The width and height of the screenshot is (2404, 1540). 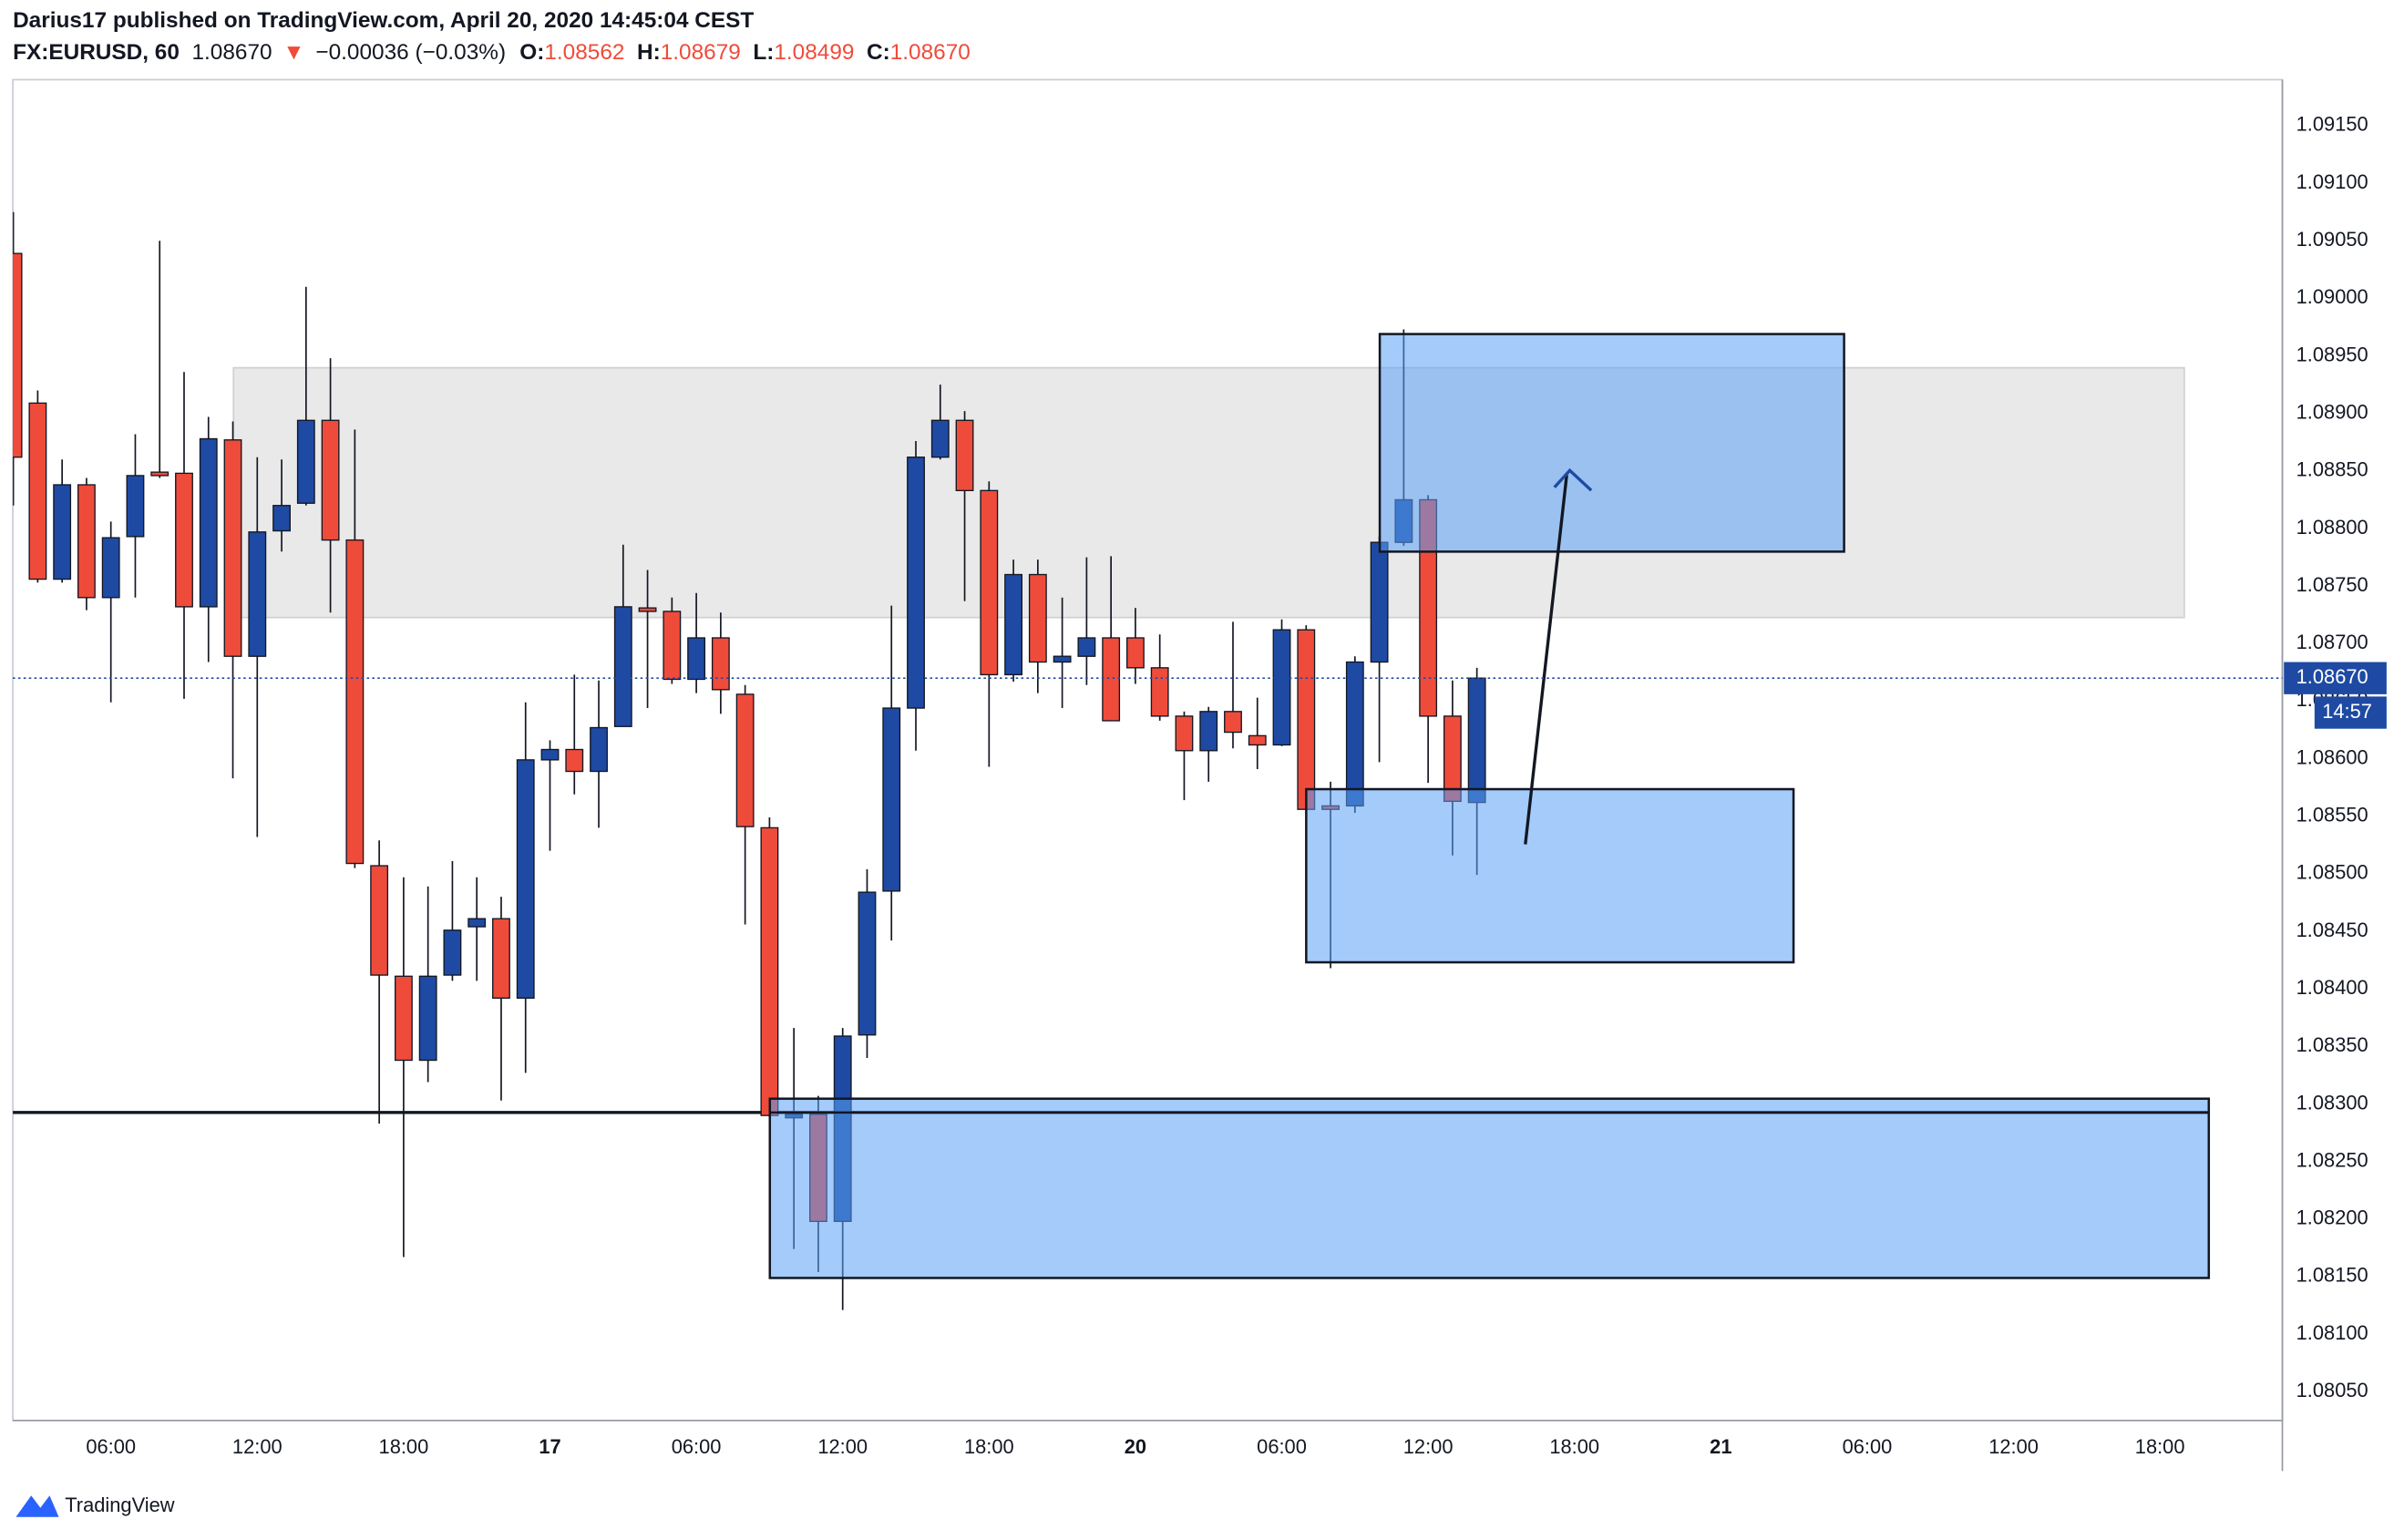 What do you see at coordinates (2332, 872) in the screenshot?
I see `y-tick-label: 1.08500` at bounding box center [2332, 872].